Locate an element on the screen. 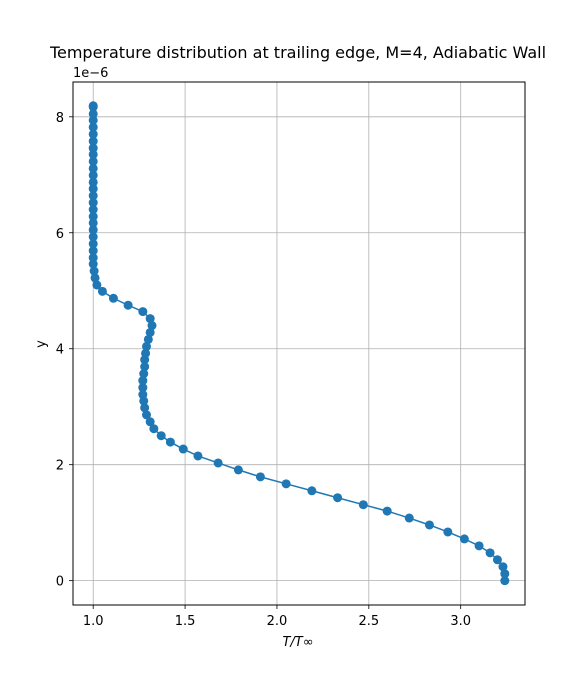 This screenshot has width=583, height=680. y-tick-label: 2 is located at coordinates (60, 466).